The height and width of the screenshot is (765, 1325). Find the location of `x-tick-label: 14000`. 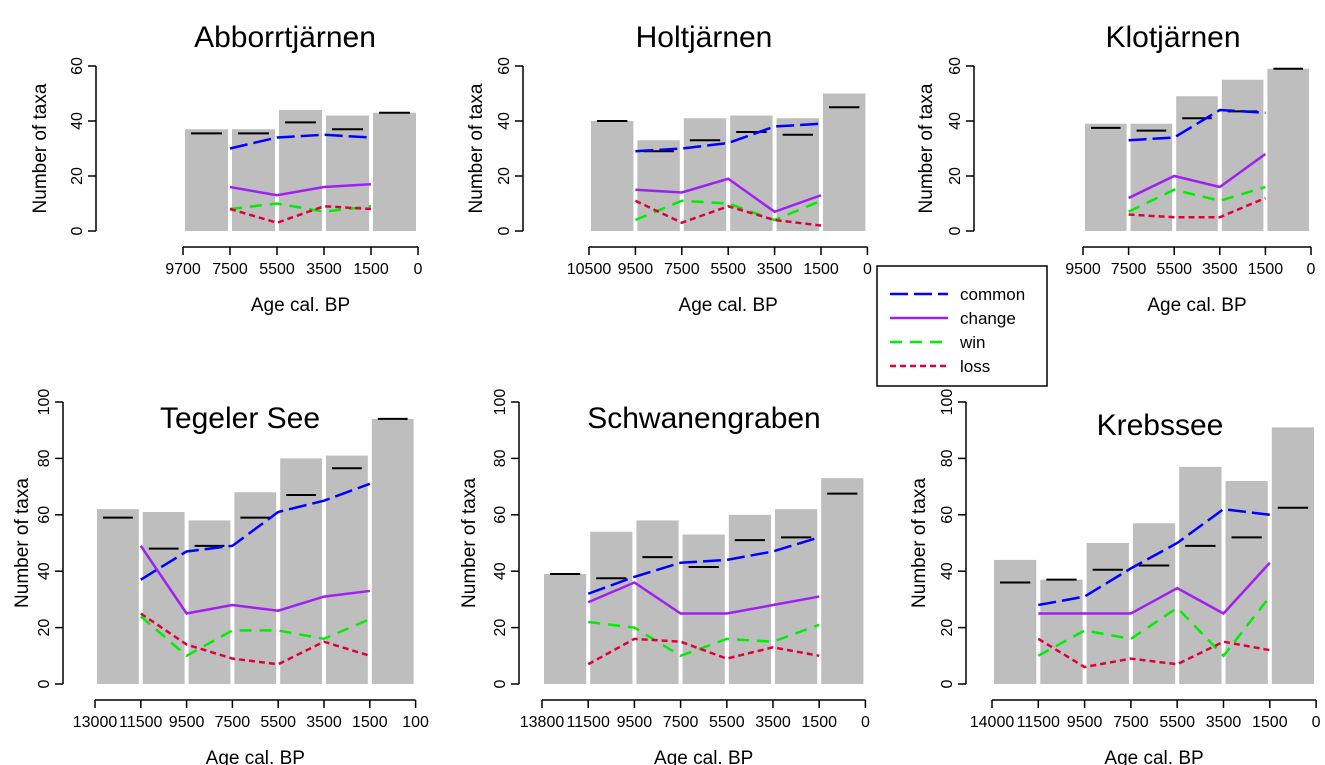

x-tick-label: 14000 is located at coordinates (992, 722).